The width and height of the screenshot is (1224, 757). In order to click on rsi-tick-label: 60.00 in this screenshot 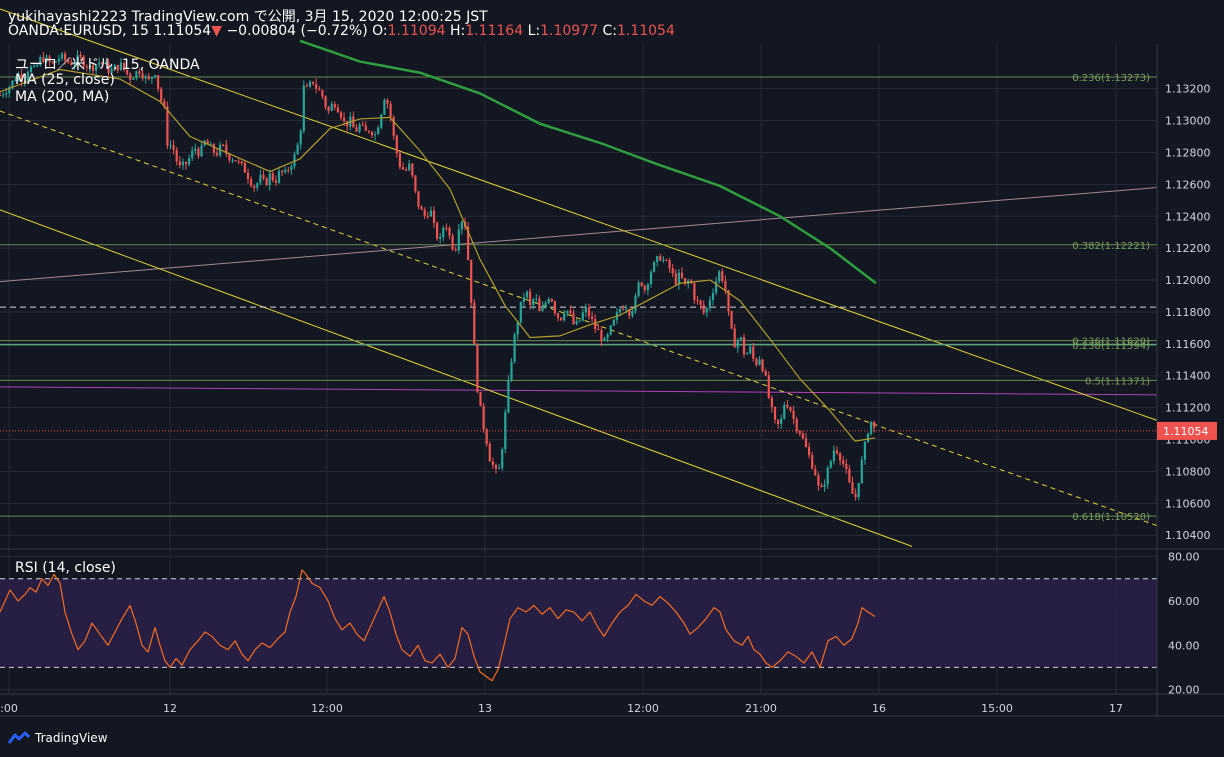, I will do `click(1184, 601)`.